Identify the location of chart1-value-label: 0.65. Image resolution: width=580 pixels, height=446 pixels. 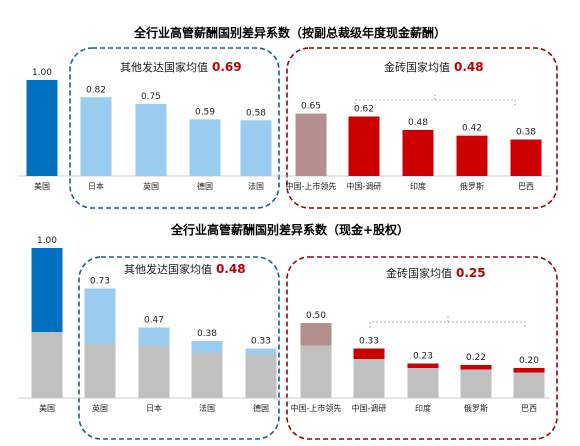
(311, 107).